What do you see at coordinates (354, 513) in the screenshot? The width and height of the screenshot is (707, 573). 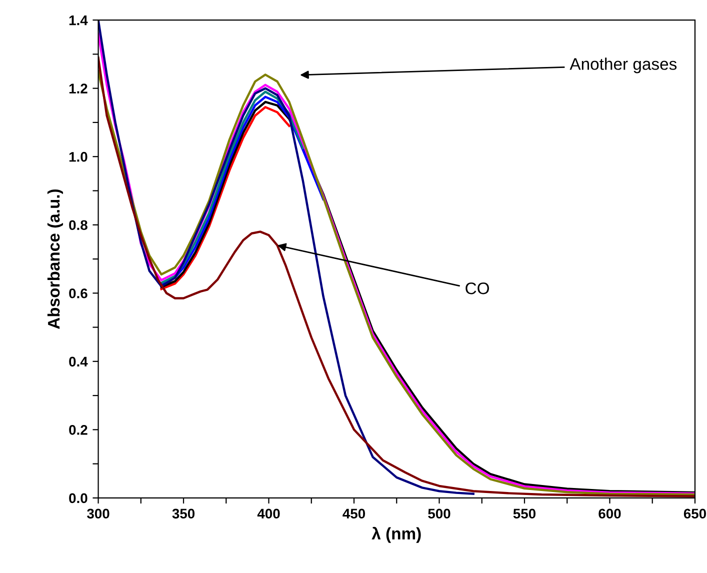 I see `x-tick-label: 450` at bounding box center [354, 513].